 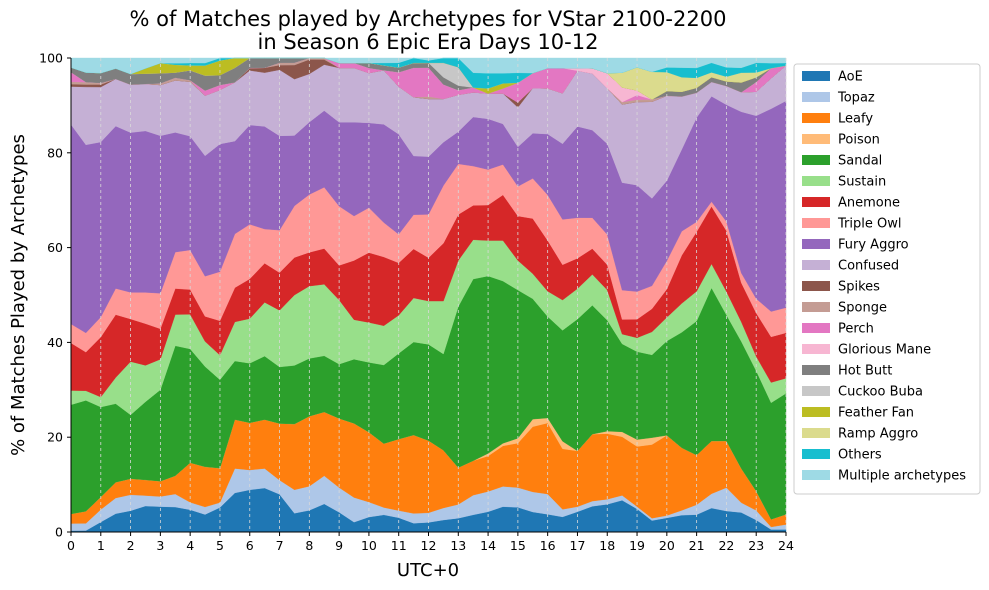 I want to click on legend-swatch-leafy, so click(x=816, y=118).